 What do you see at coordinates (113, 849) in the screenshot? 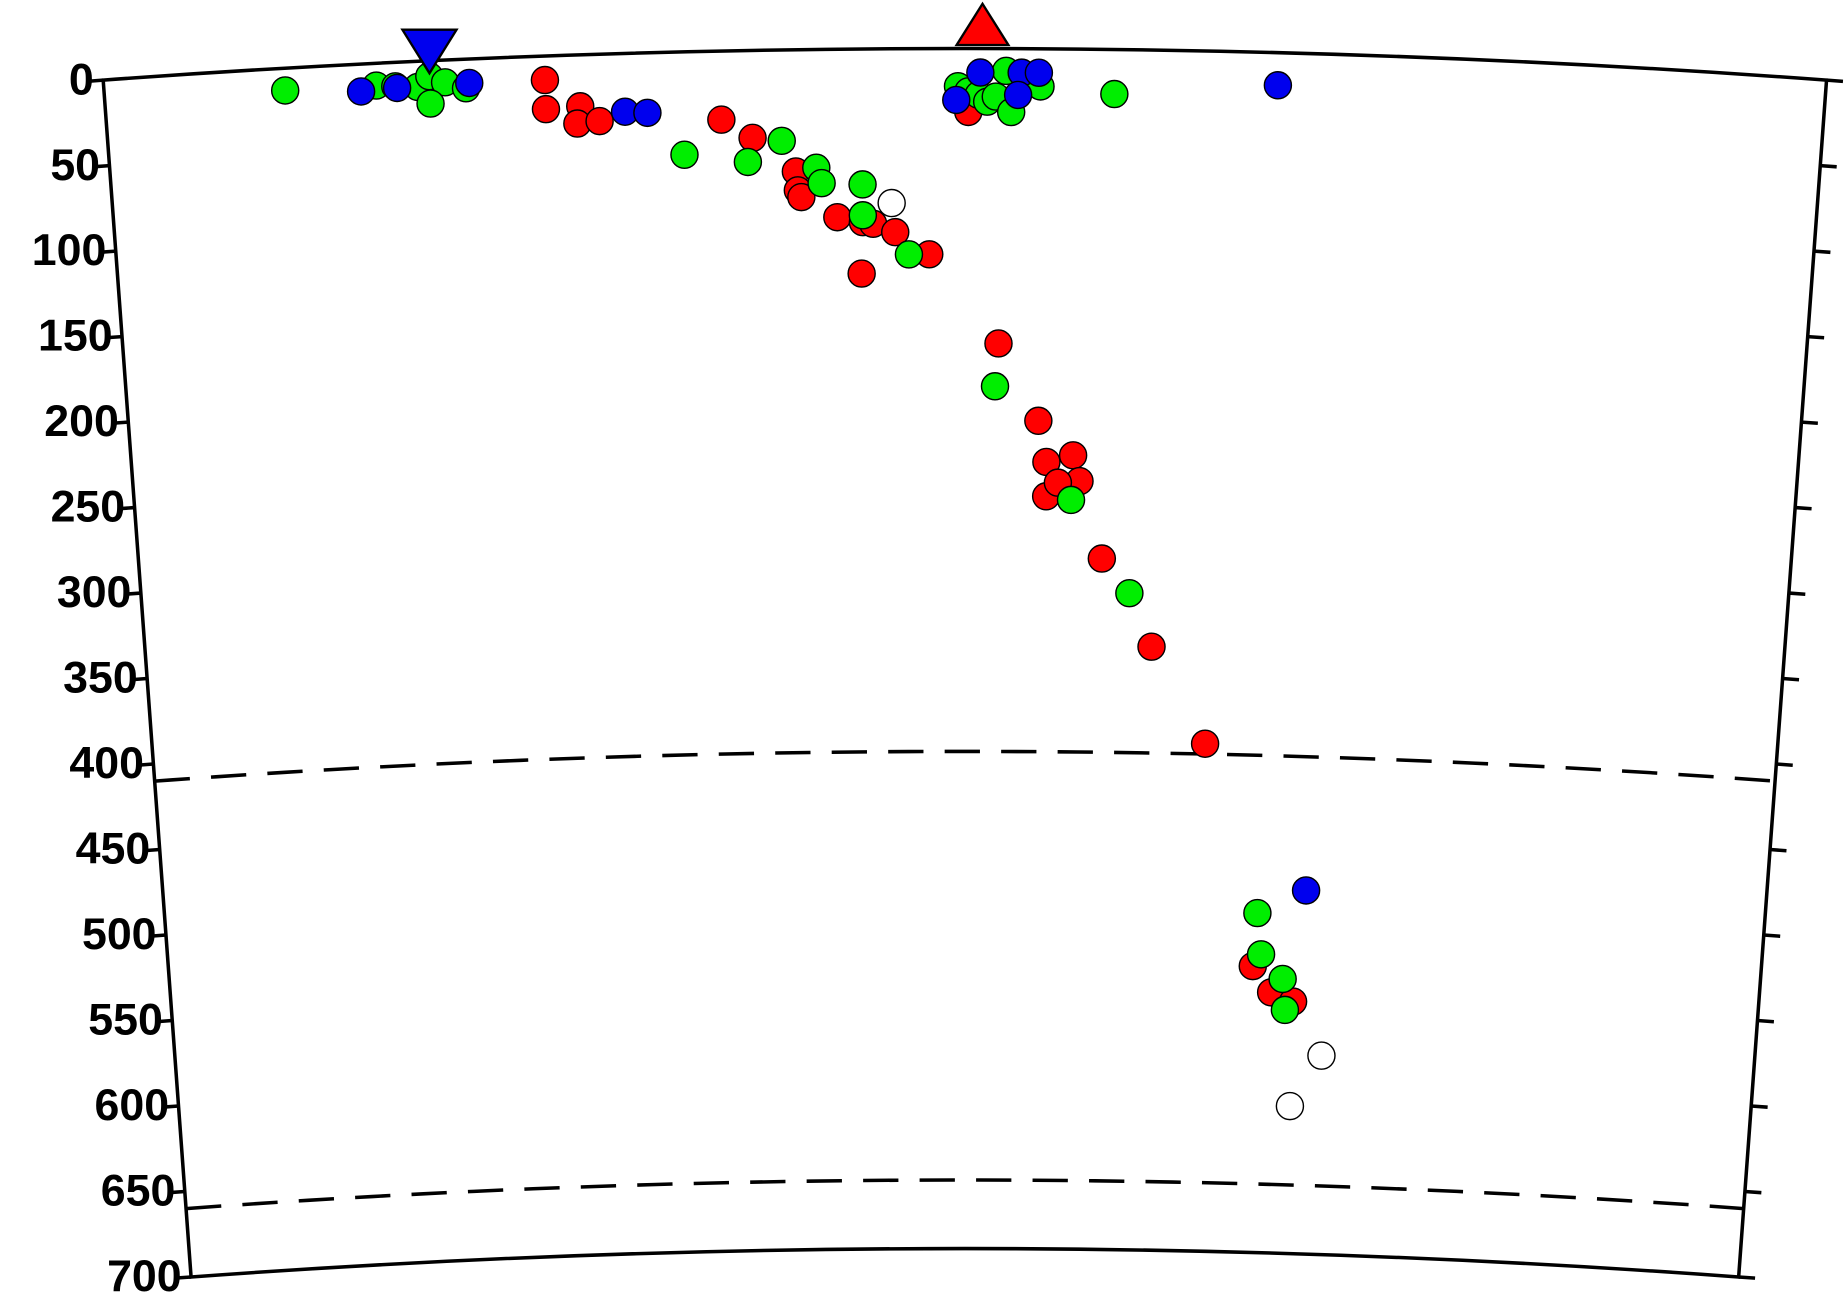
I see `y-tick-label: 450` at bounding box center [113, 849].